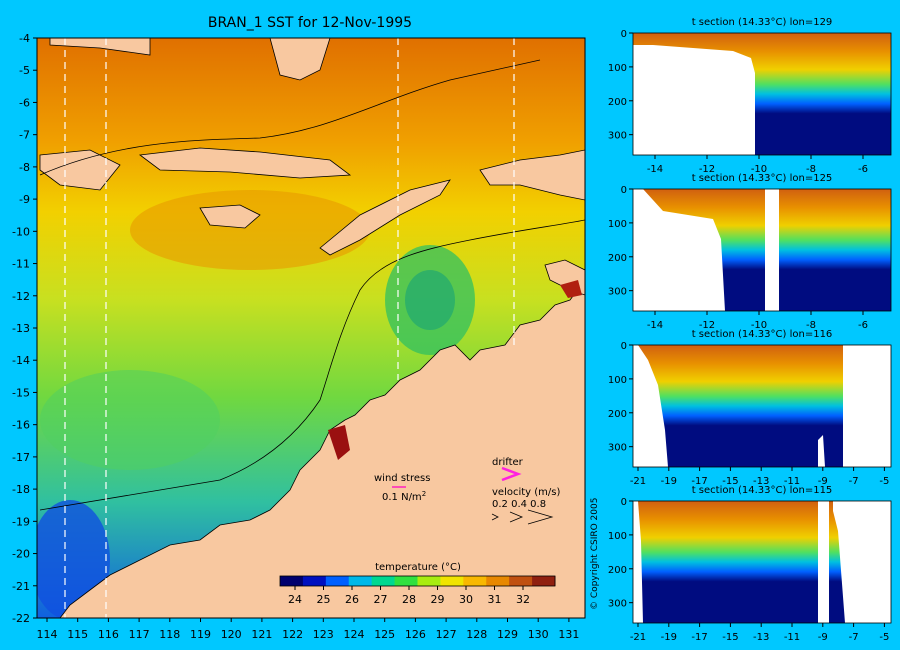 This screenshot has width=900, height=650. I want to click on lon-tick-label: 122, so click(292, 634).